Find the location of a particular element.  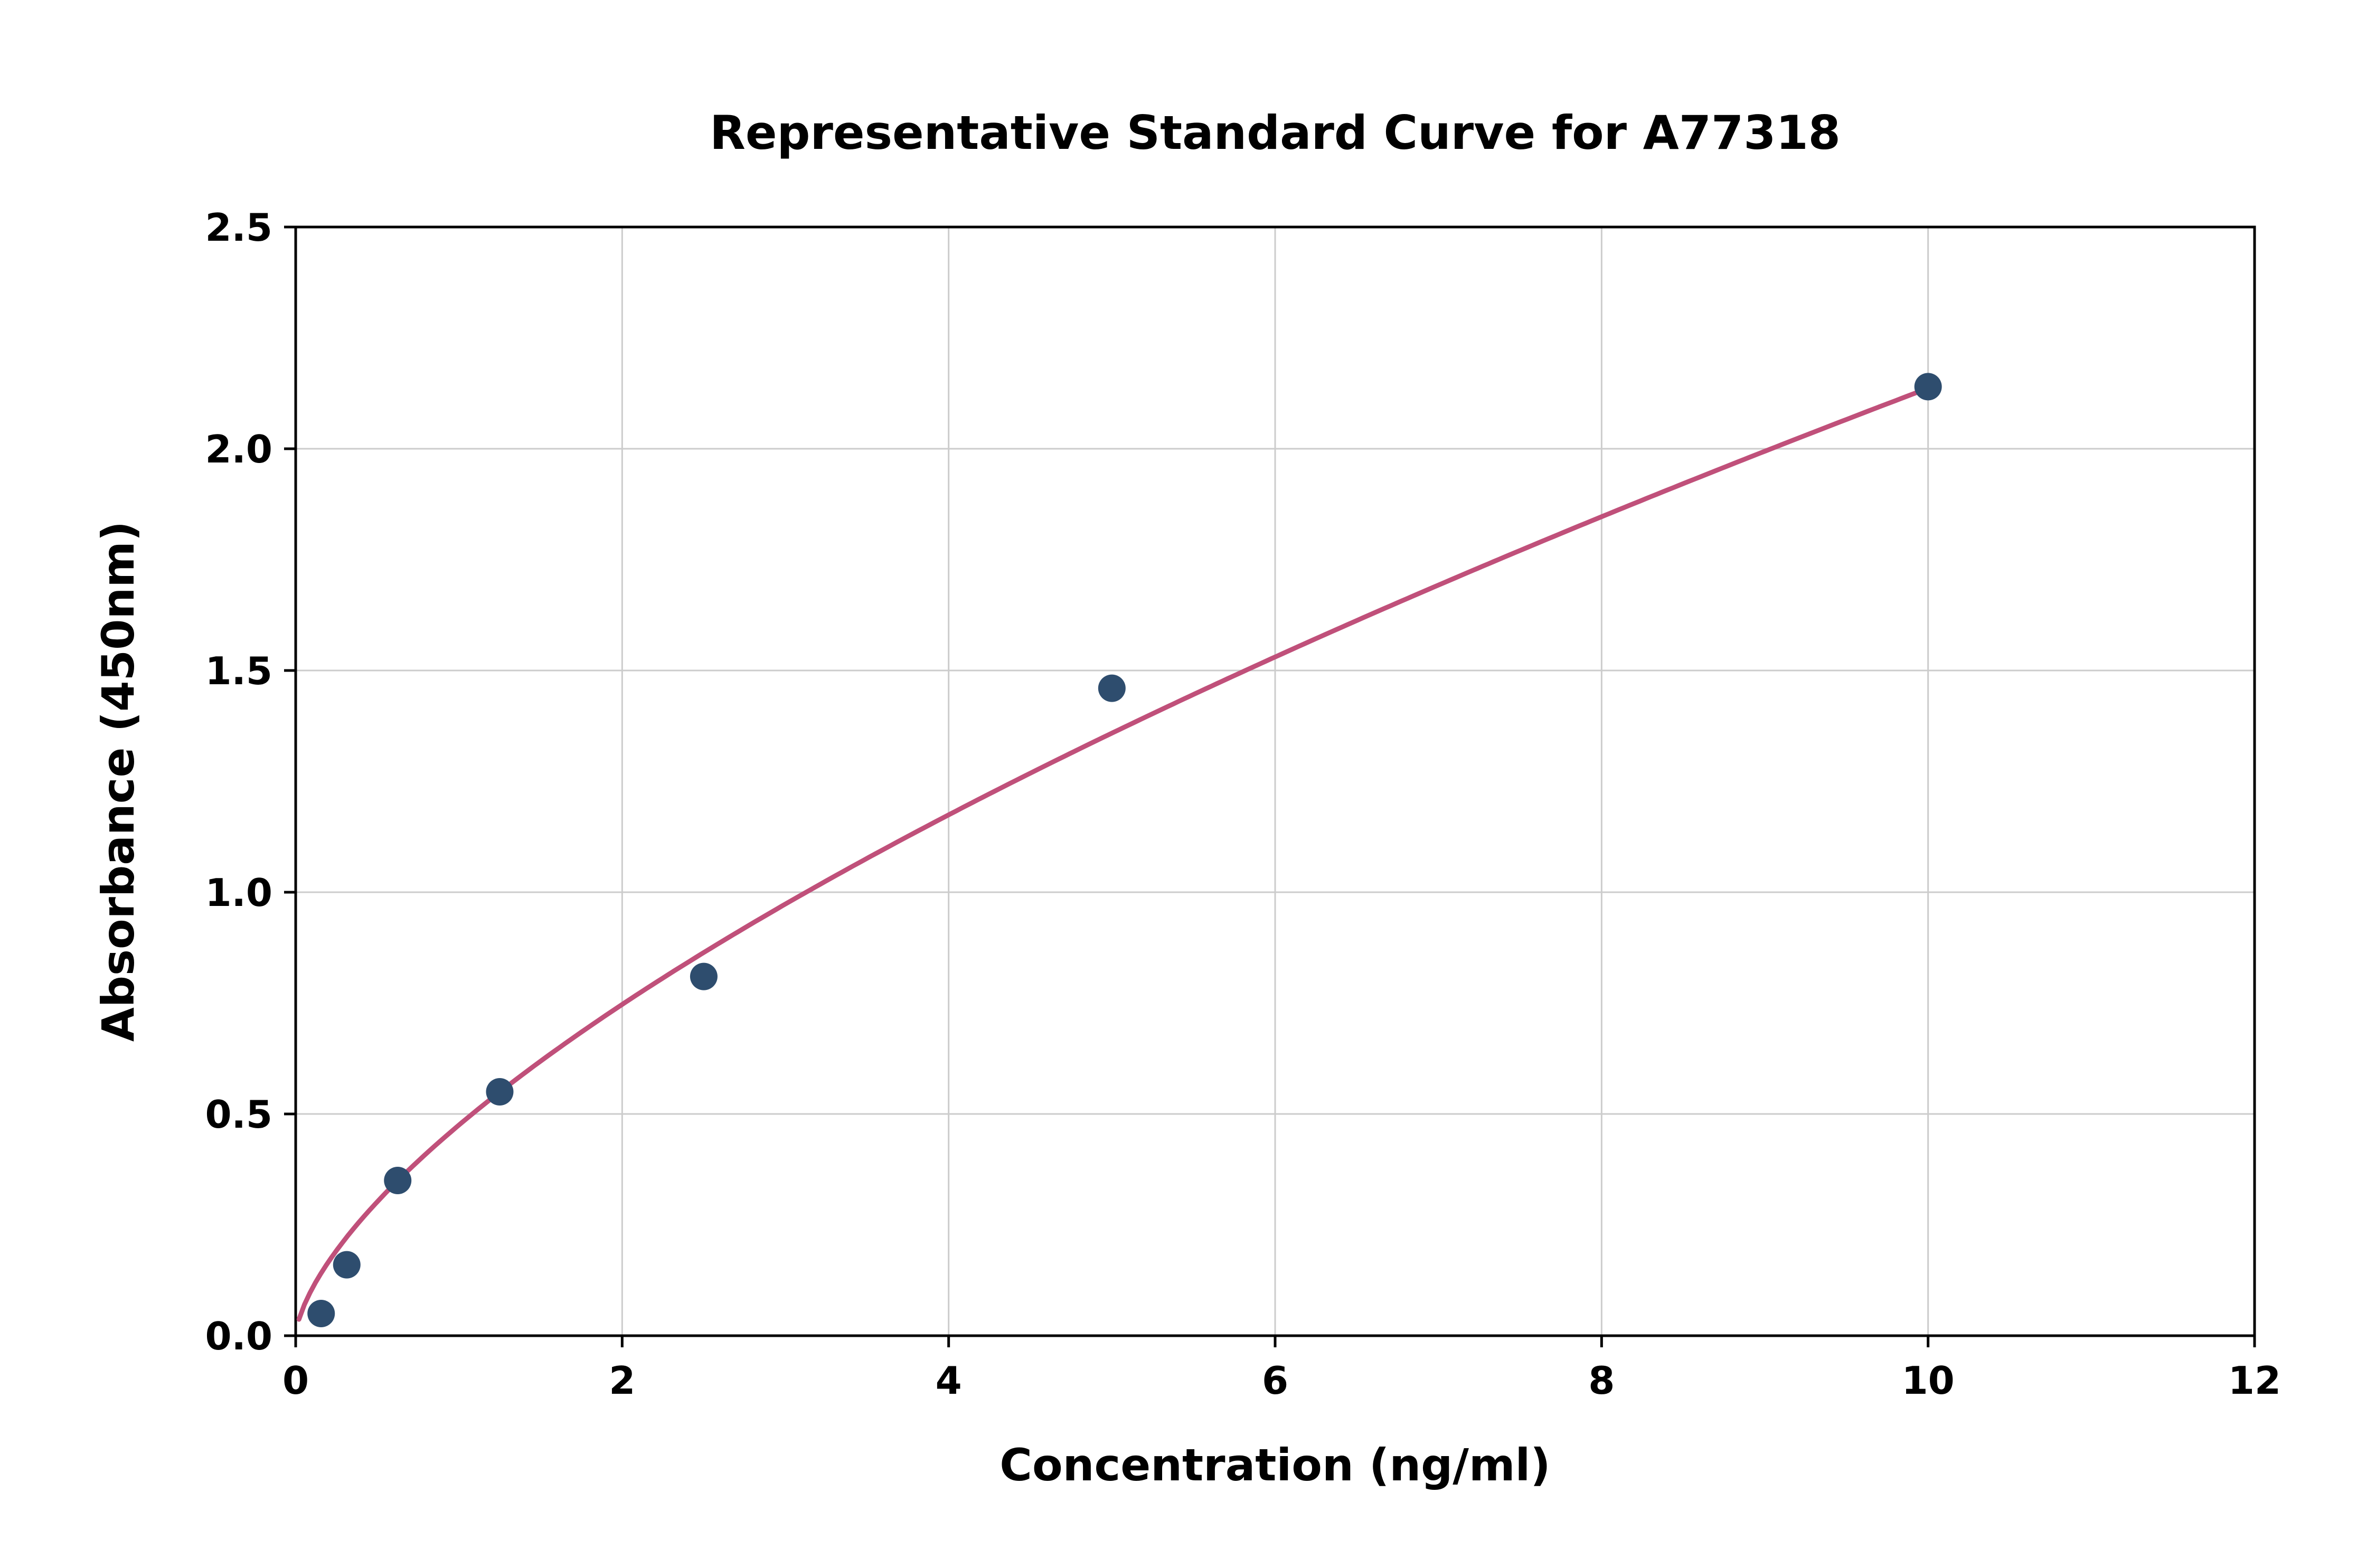

y-tick-label: 0.5 is located at coordinates (239, 1114).